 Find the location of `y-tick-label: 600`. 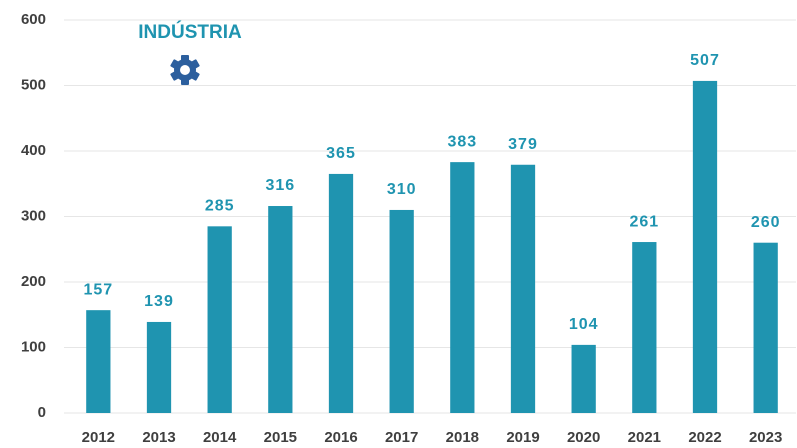

y-tick-label: 600 is located at coordinates (33, 19).